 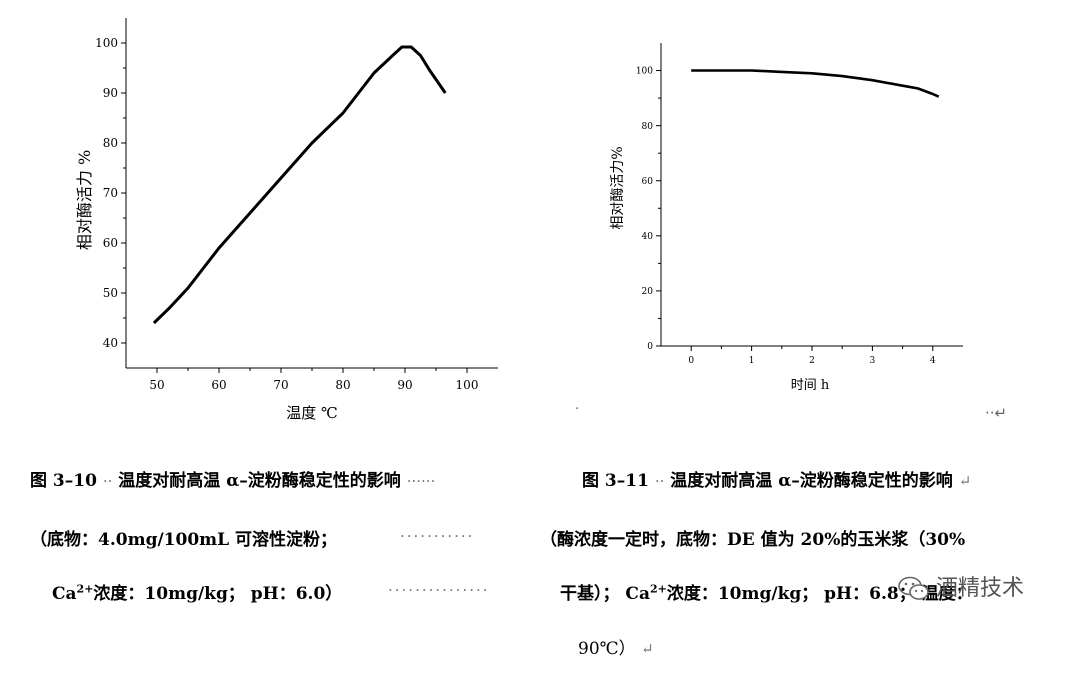 I want to click on x-tick-label: 1, so click(x=752, y=361).